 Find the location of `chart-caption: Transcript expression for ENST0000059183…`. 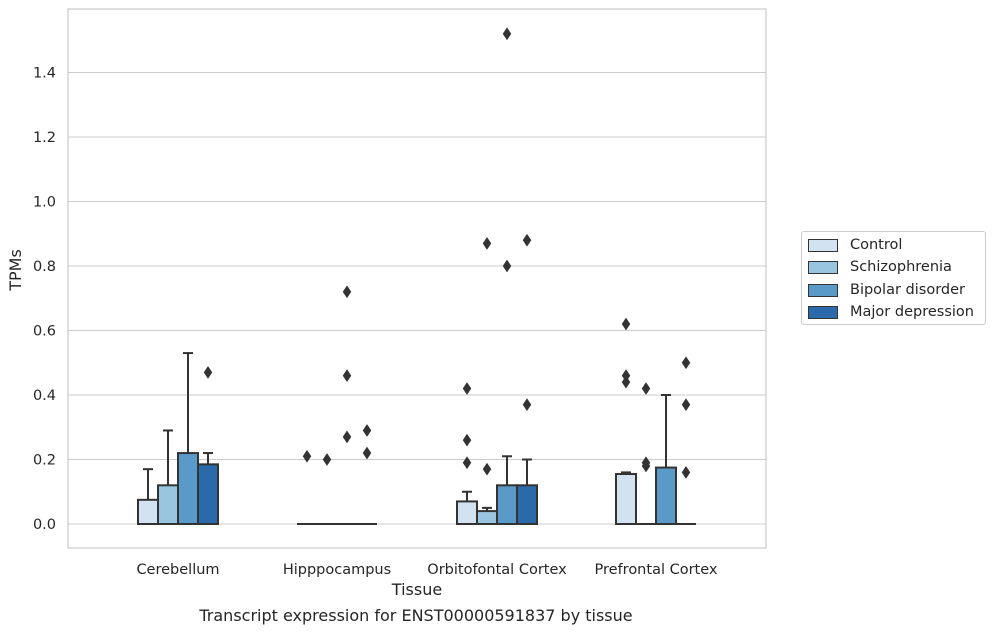

chart-caption: Transcript expression for ENST0000059183… is located at coordinates (416, 615).